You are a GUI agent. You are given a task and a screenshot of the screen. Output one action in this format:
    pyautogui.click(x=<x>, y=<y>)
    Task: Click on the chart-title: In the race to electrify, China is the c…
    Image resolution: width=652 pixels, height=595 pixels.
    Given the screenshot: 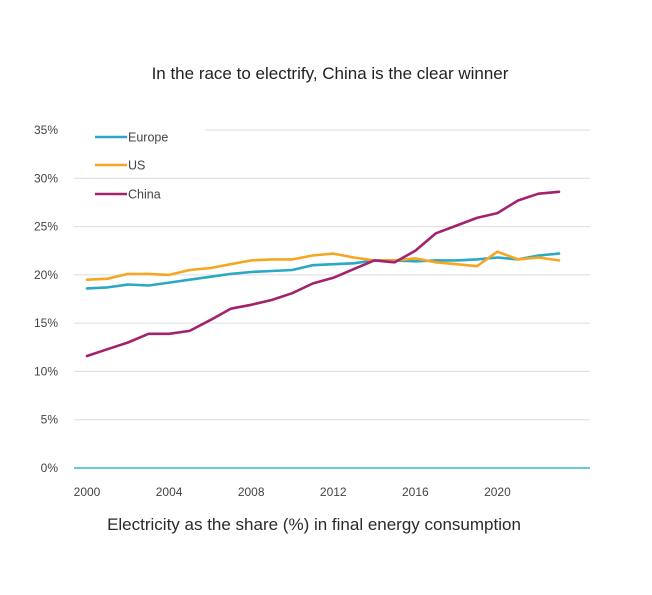 What is the action you would take?
    pyautogui.click(x=330, y=73)
    